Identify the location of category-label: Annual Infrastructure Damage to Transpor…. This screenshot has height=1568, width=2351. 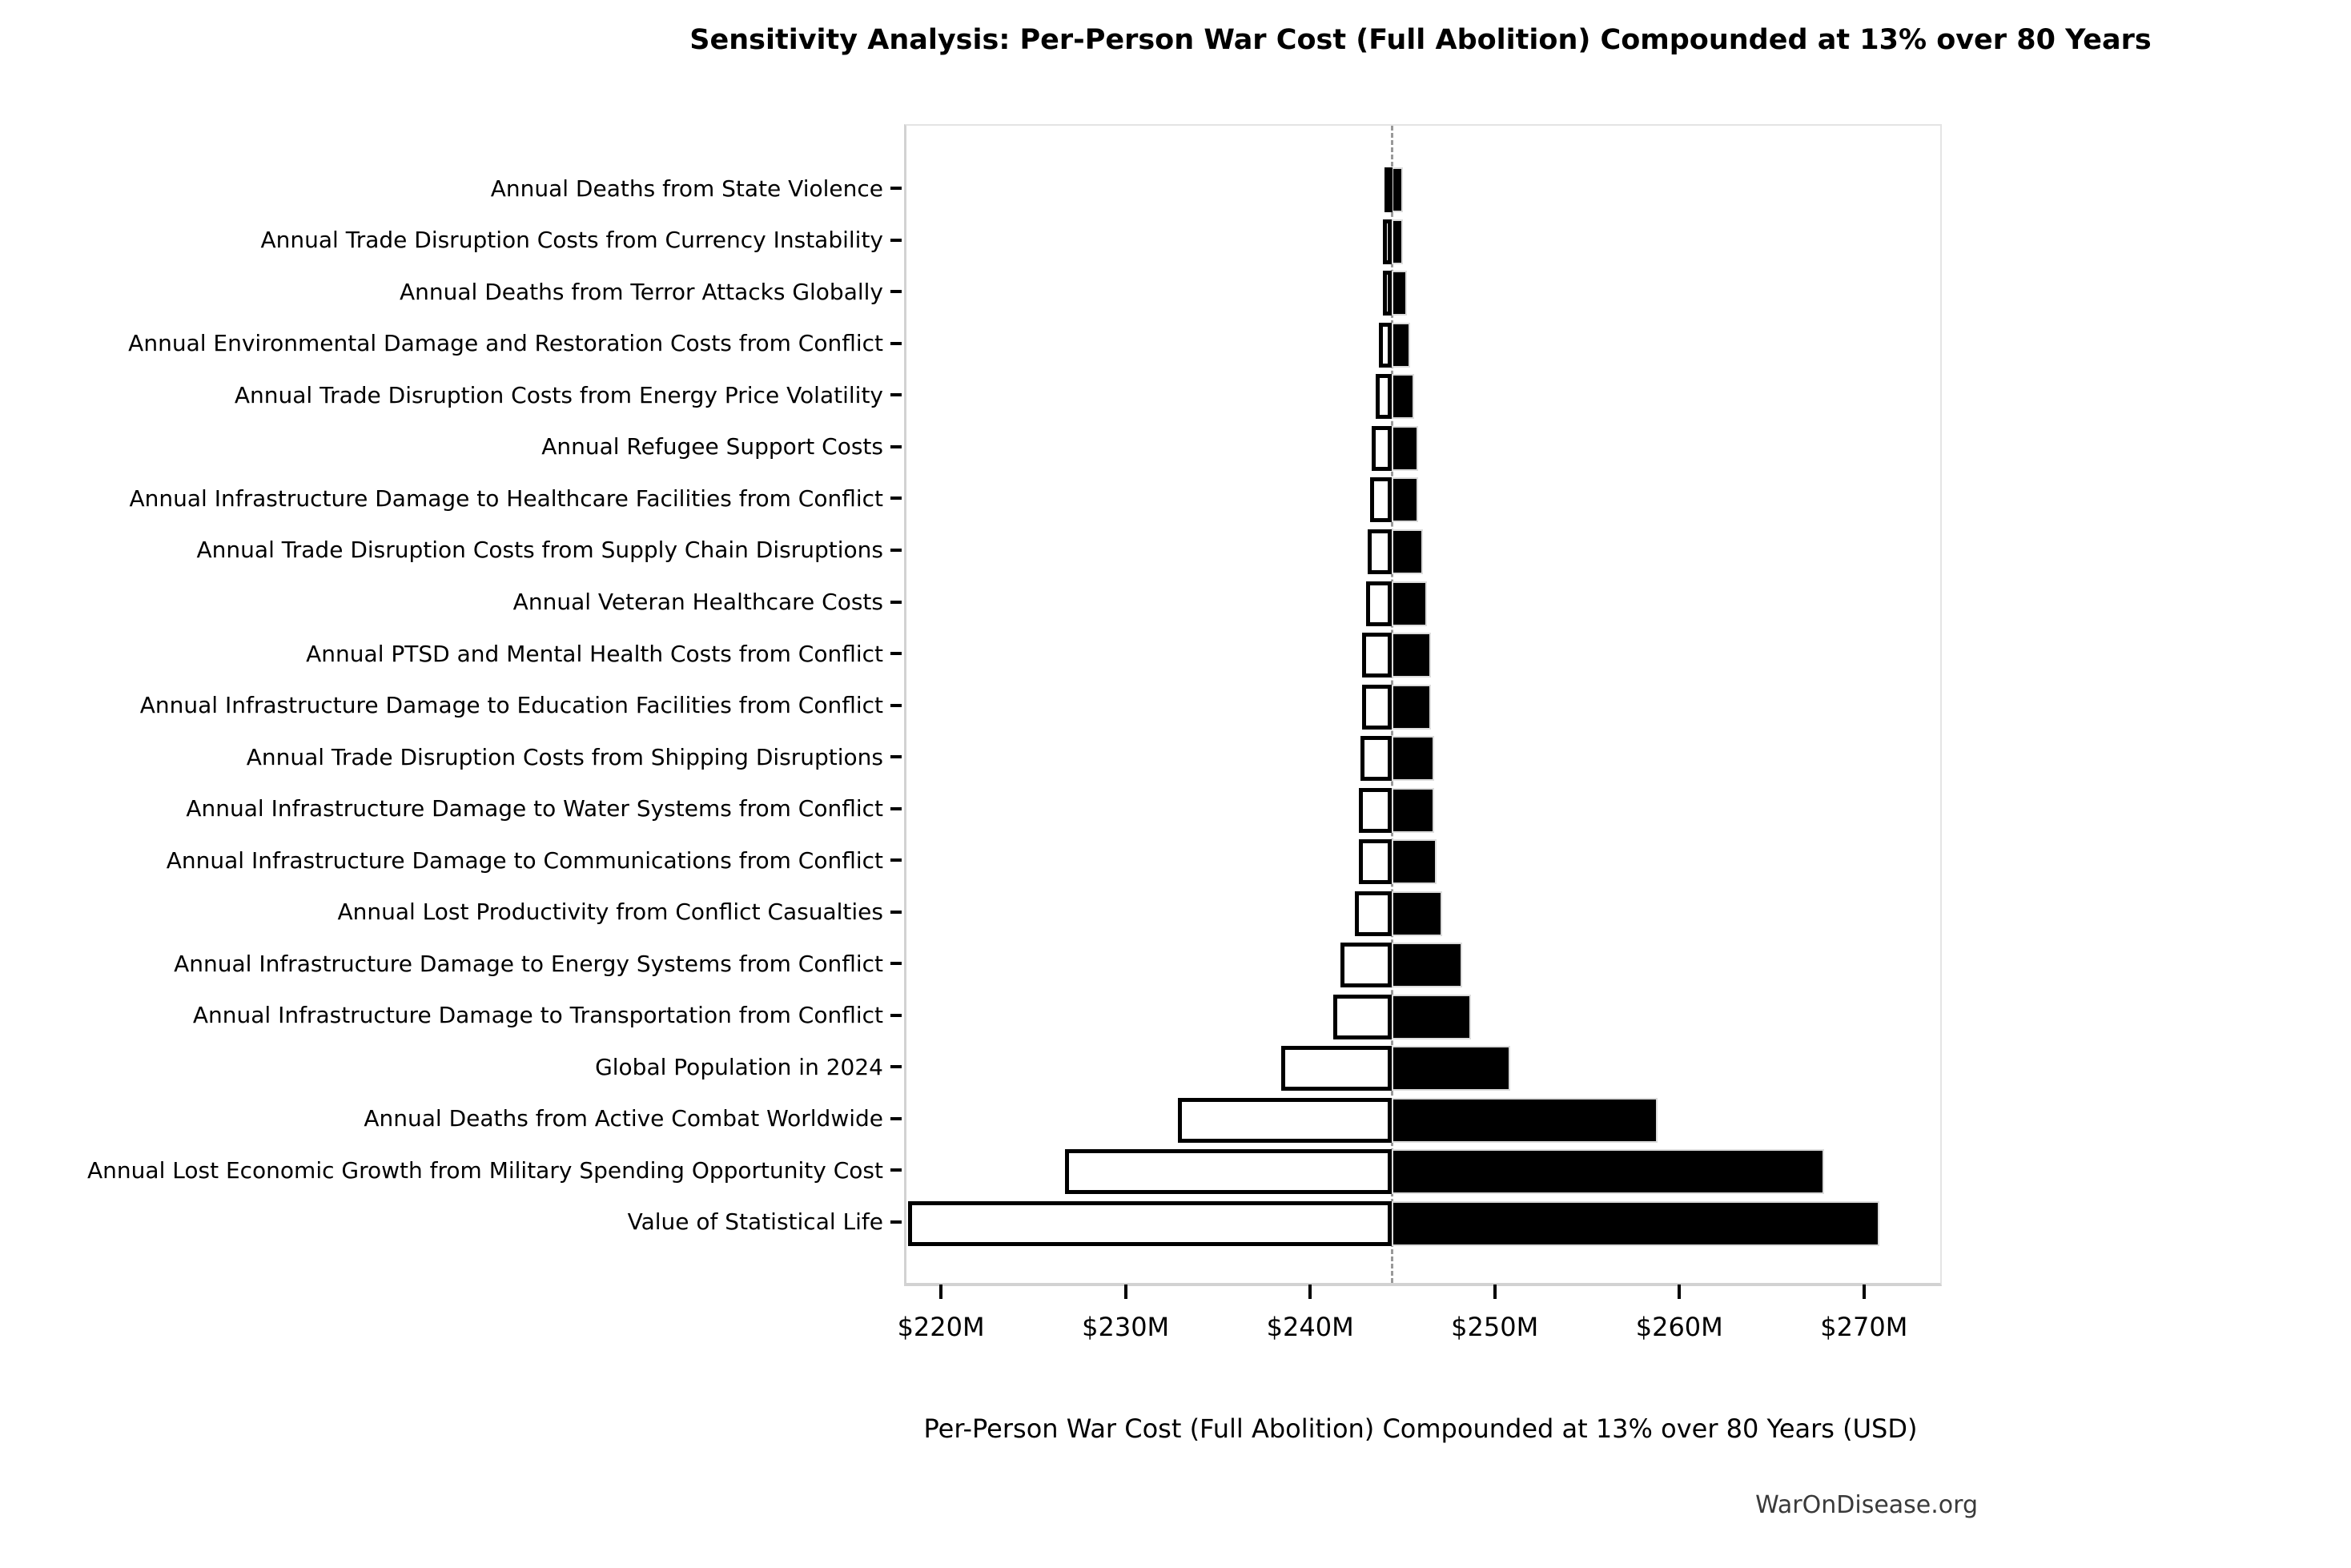
(537, 1016).